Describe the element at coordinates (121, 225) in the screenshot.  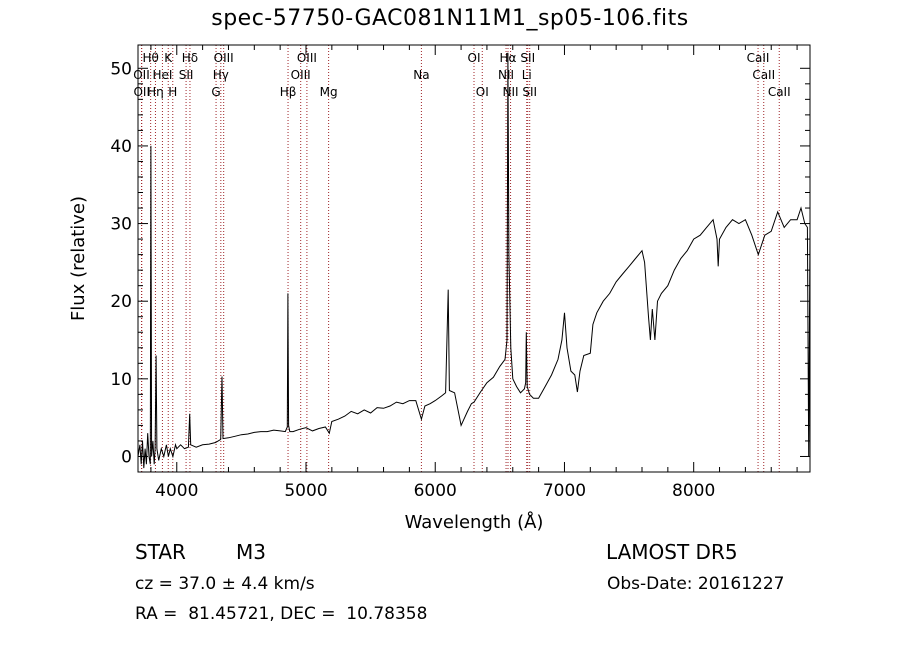
I see `y-tick-label: 30` at that location.